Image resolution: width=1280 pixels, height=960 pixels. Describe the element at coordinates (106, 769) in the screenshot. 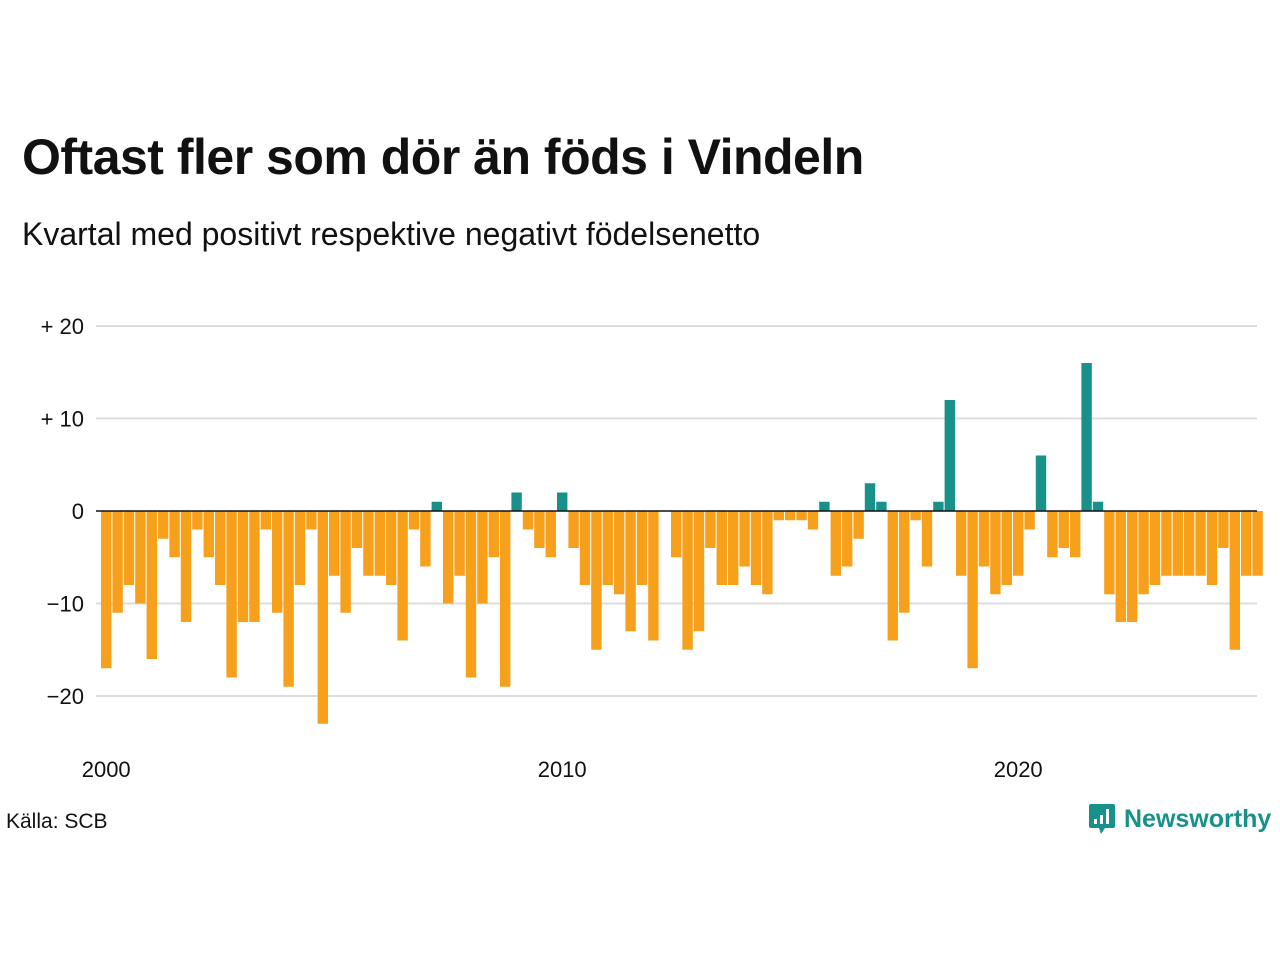

I see `x-tick-label: 2000` at that location.